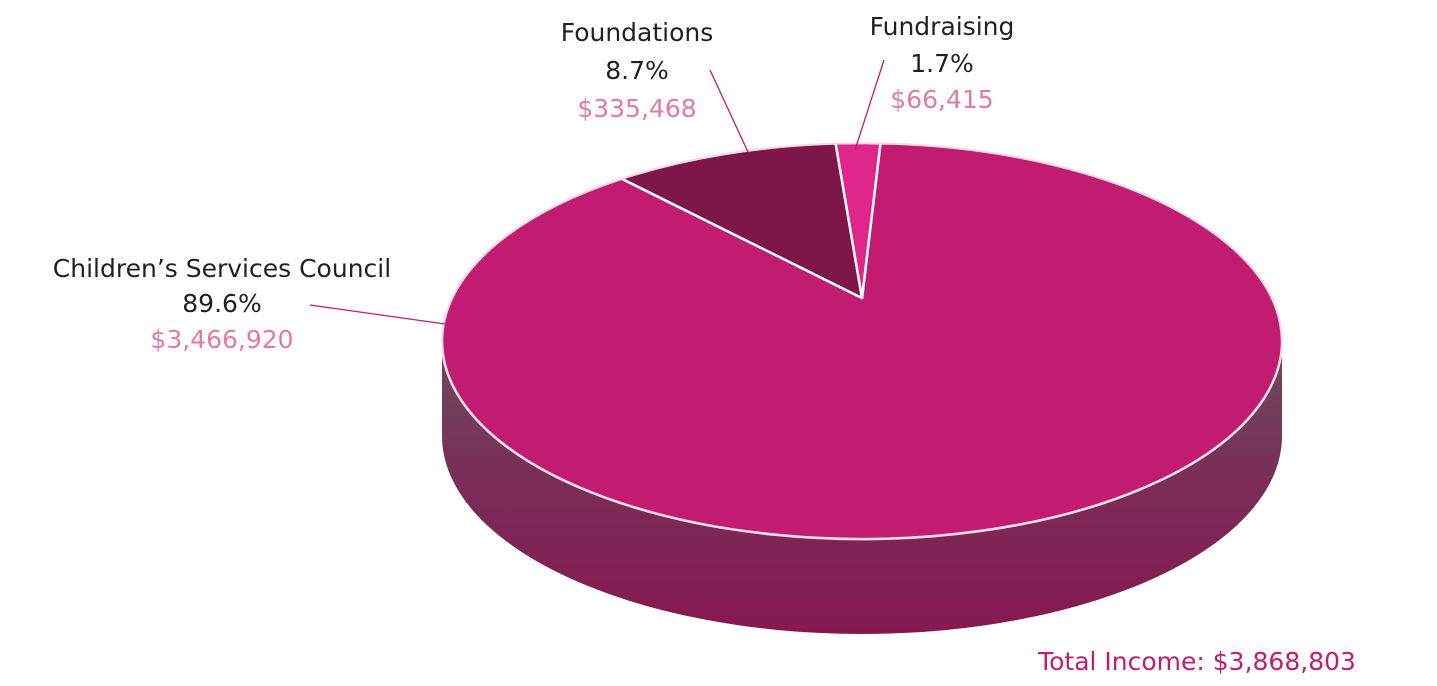 Image resolution: width=1437 pixels, height=686 pixels. Describe the element at coordinates (222, 268) in the screenshot. I see `slice-label: Children’s Services Council` at that location.